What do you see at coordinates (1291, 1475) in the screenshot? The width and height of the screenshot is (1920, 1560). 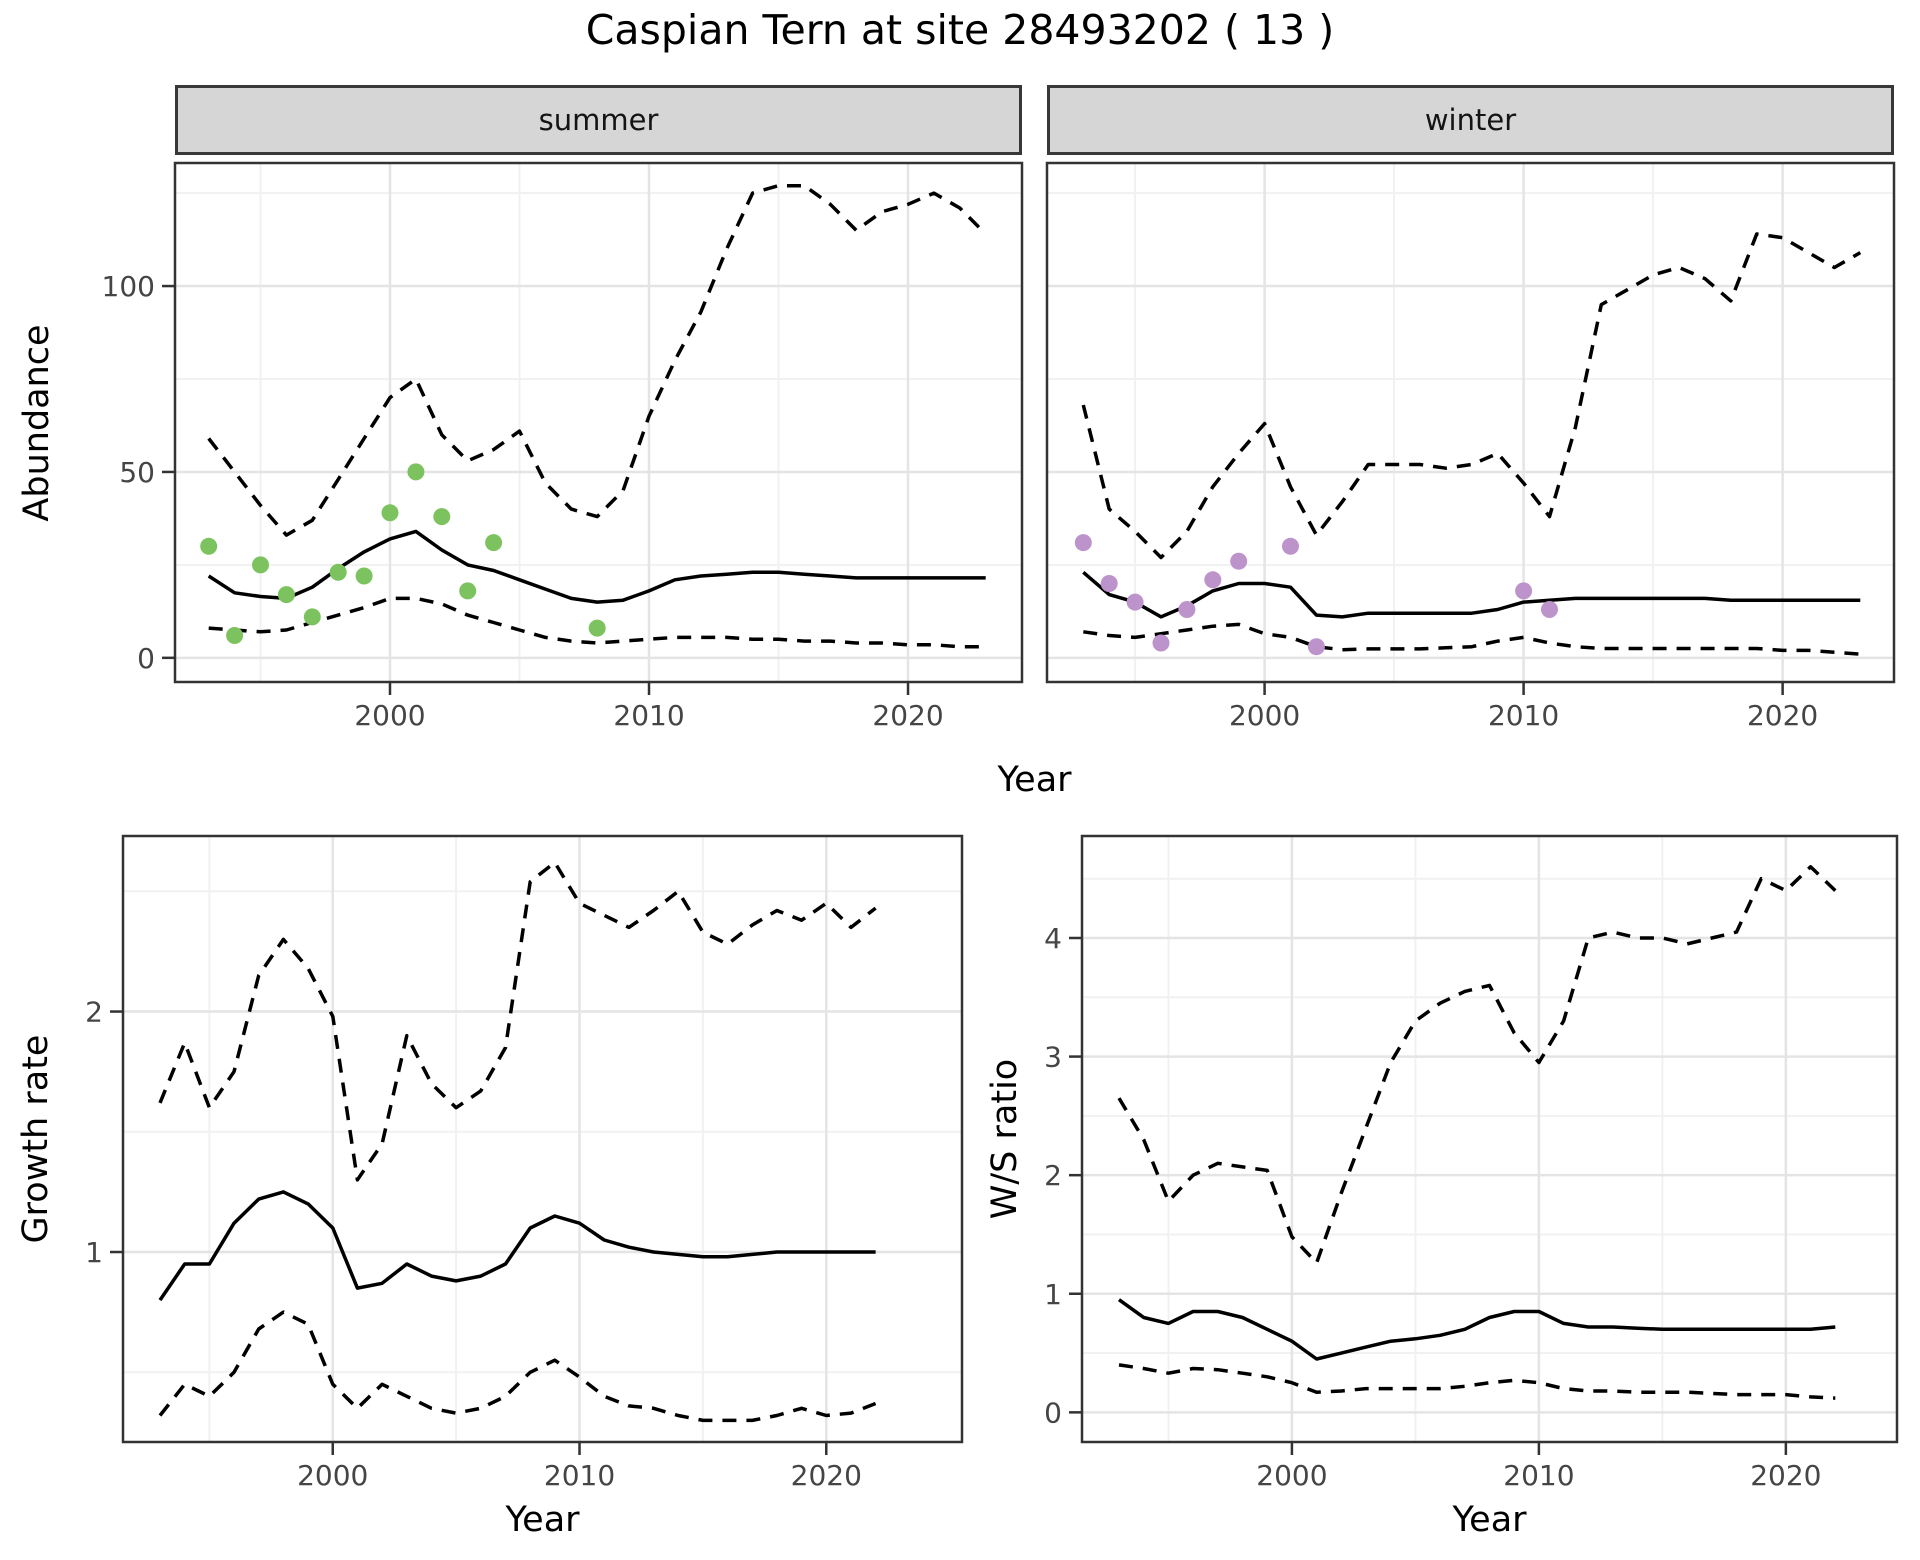 I see `ws-ratio-x-tick-label: 2000` at bounding box center [1291, 1475].